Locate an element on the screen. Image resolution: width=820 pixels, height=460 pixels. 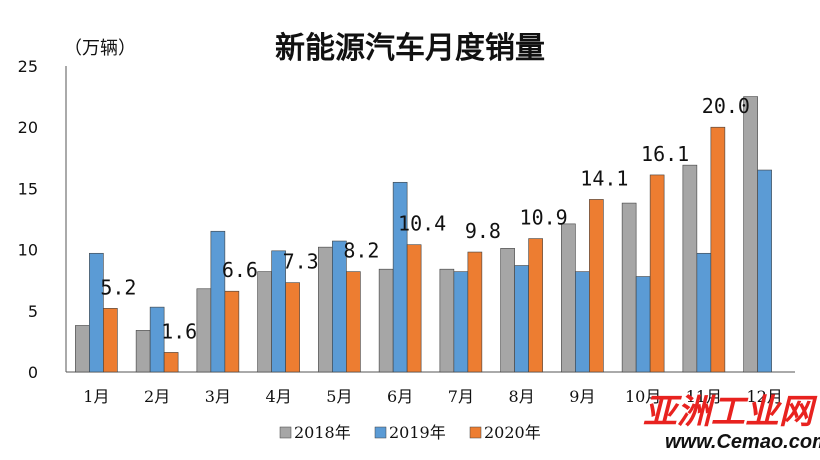
bar-2019年-10月 is located at coordinates (643, 324).